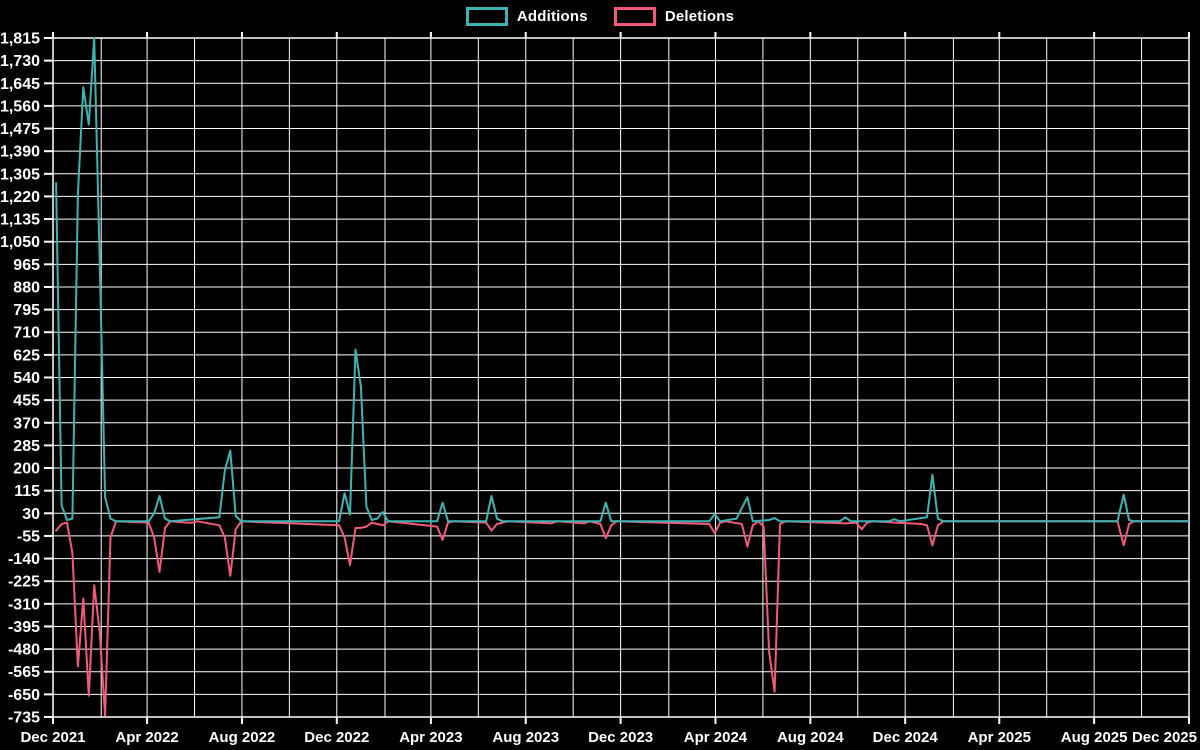 The height and width of the screenshot is (750, 1200). I want to click on svg-text: 1,815, so click(20, 39).